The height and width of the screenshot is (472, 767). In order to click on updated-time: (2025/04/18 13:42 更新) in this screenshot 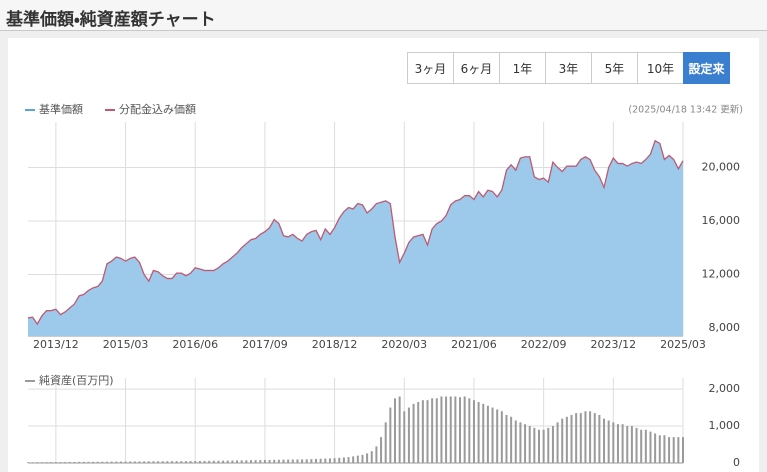, I will do `click(685, 110)`.